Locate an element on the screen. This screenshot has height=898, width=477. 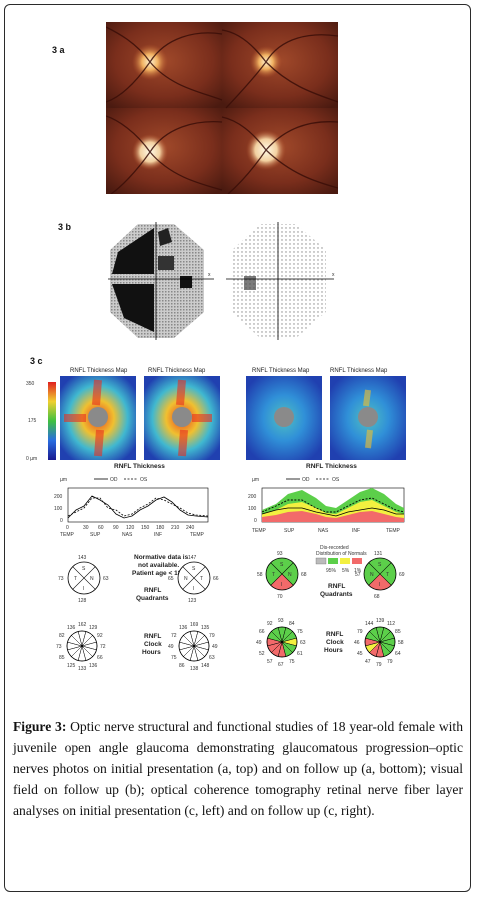
svg-text: Dis-recorded is located at coordinates (334, 548).